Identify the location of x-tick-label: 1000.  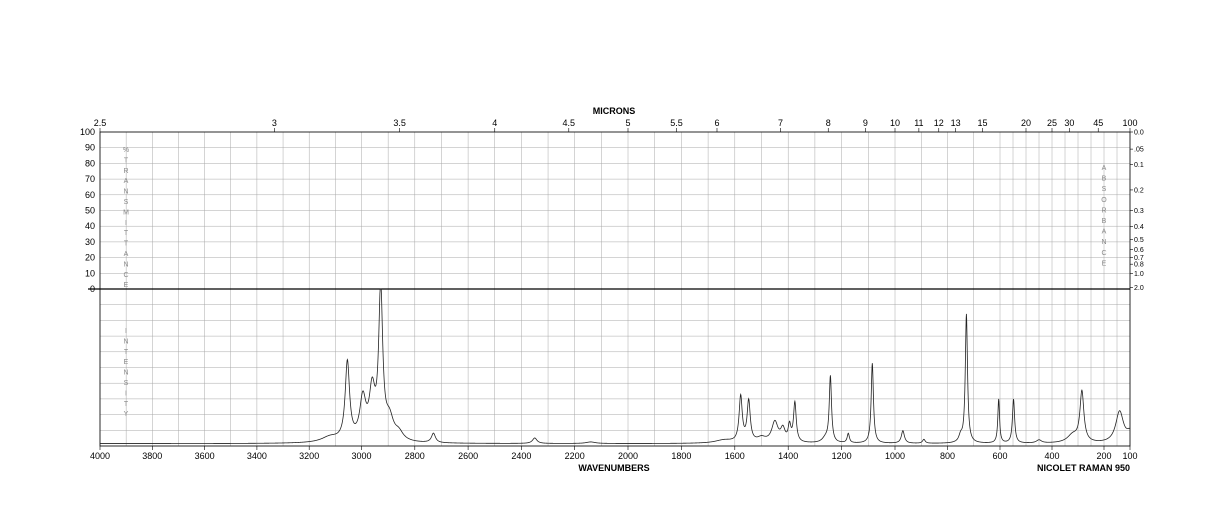
(895, 456).